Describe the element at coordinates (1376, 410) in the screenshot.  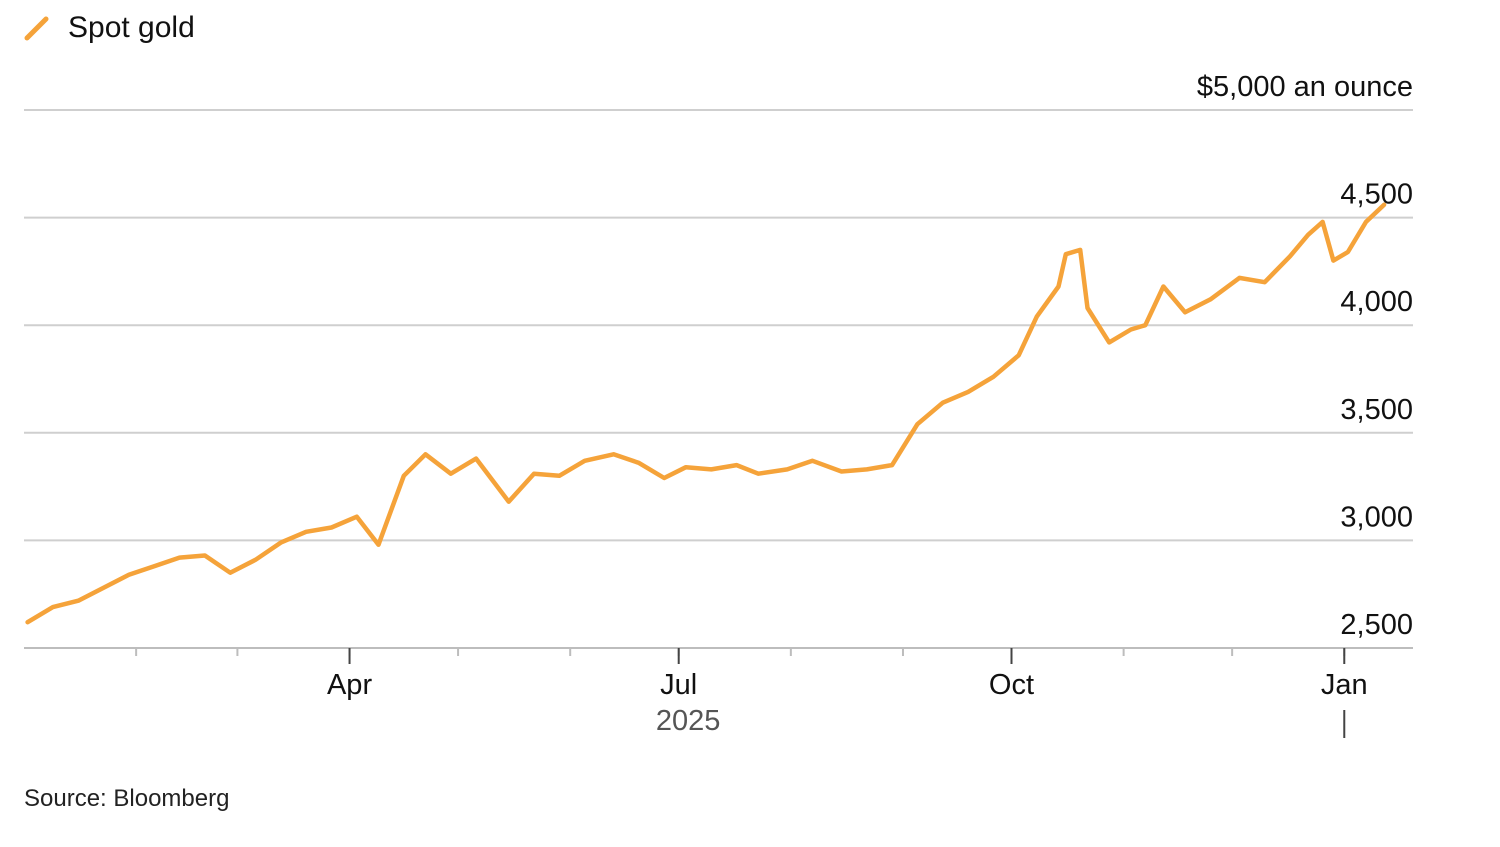
I see `y-tick-label: 3,500` at that location.